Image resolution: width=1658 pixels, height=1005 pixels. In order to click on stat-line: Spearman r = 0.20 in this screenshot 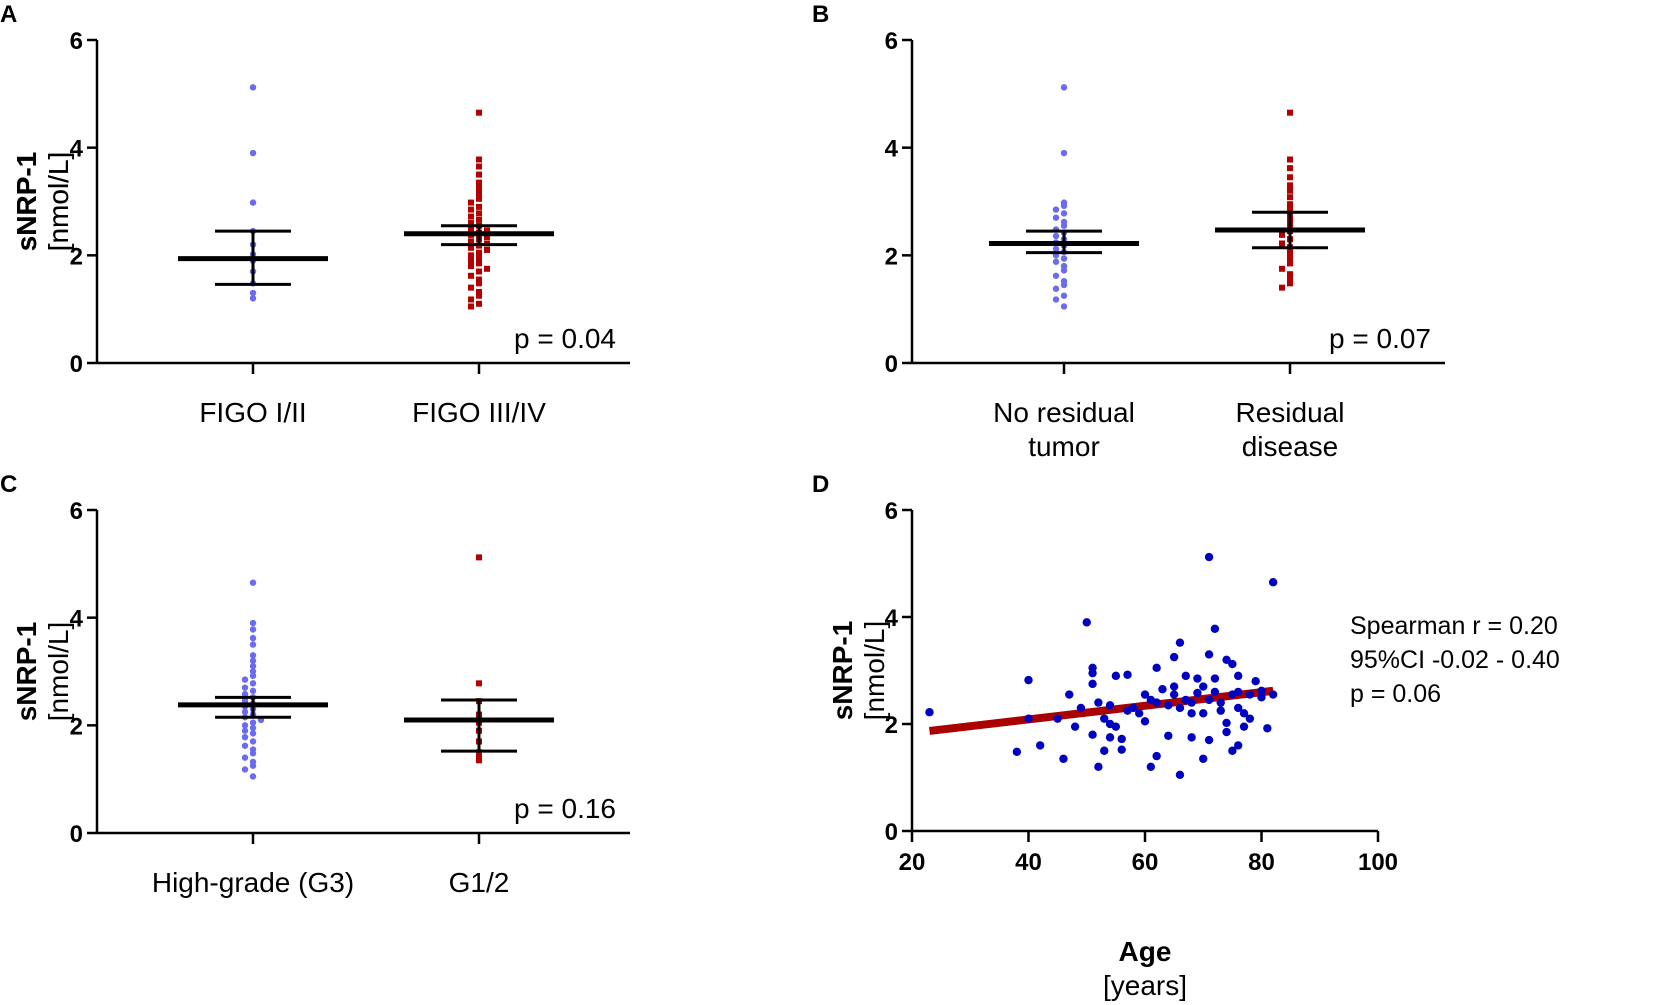, I will do `click(1454, 626)`.